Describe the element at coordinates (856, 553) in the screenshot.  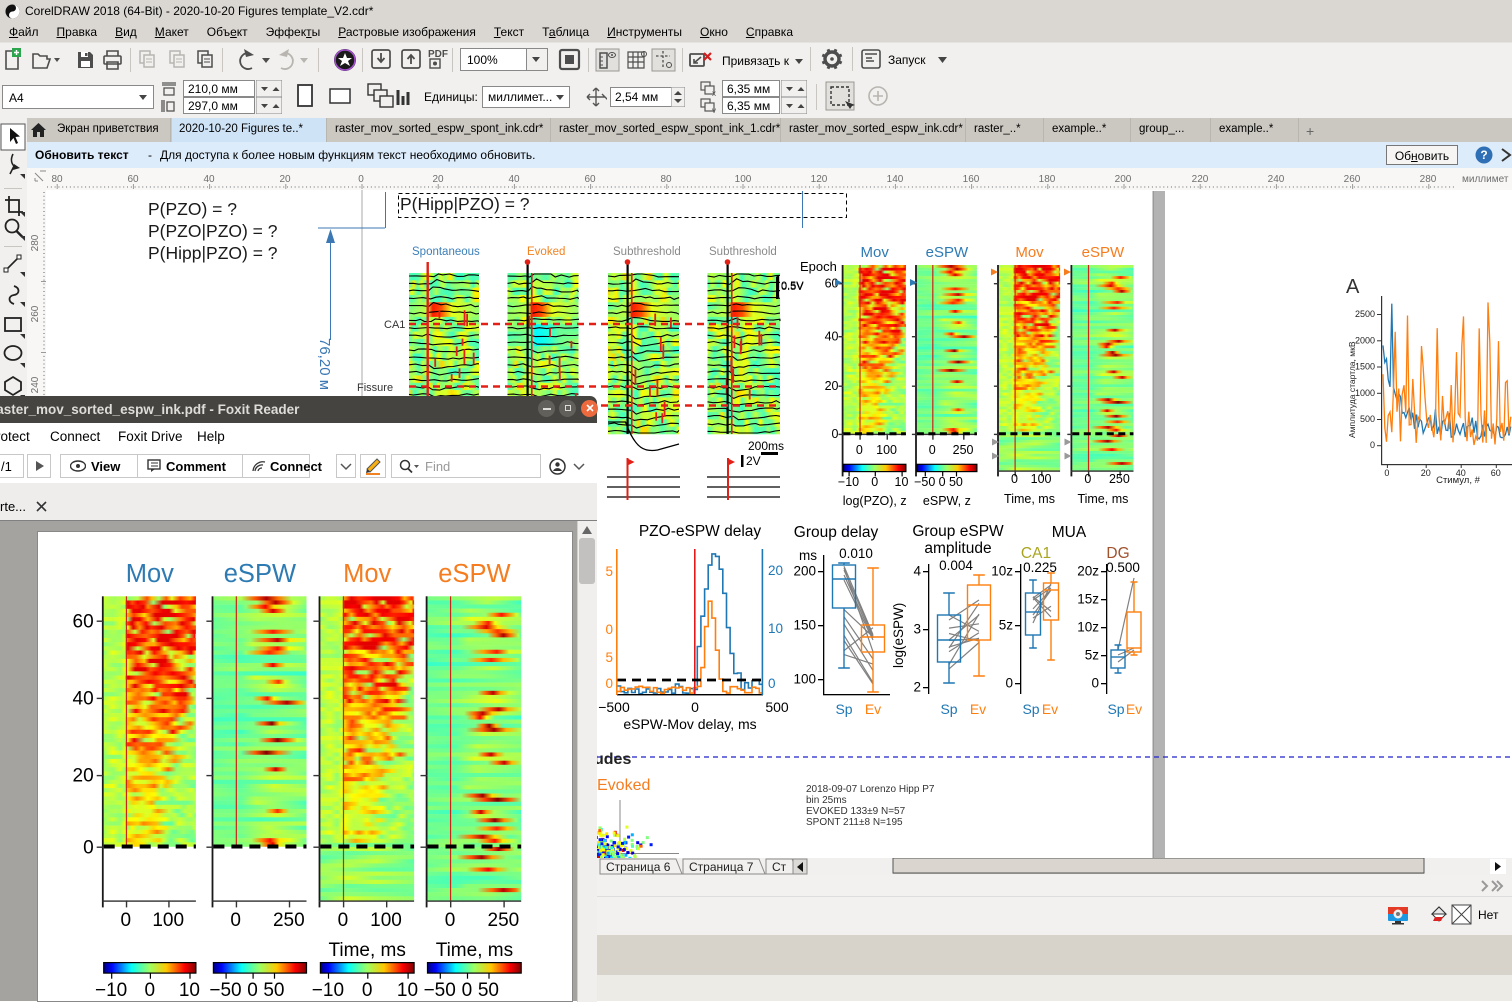
I see `svg-text: 0.010` at that location.